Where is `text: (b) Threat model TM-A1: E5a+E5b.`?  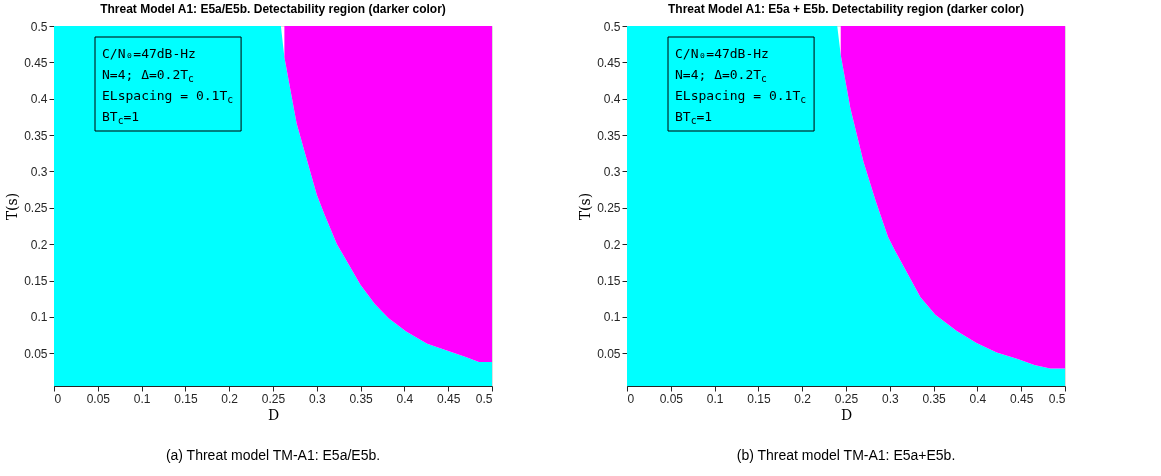
text: (b) Threat model TM-A1: E5a+E5b. is located at coordinates (846, 455).